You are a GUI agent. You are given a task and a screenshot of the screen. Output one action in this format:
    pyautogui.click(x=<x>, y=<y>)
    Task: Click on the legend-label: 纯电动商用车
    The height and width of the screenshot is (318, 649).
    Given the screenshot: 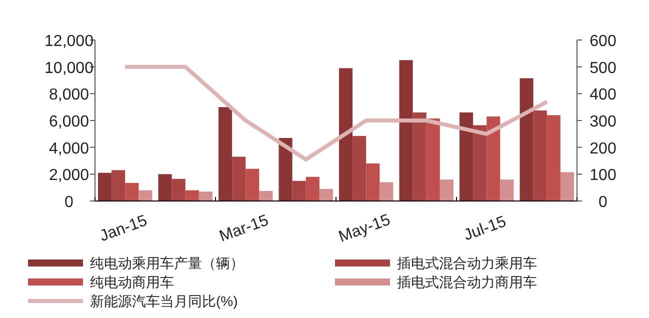 What is the action you would take?
    pyautogui.click(x=132, y=282)
    